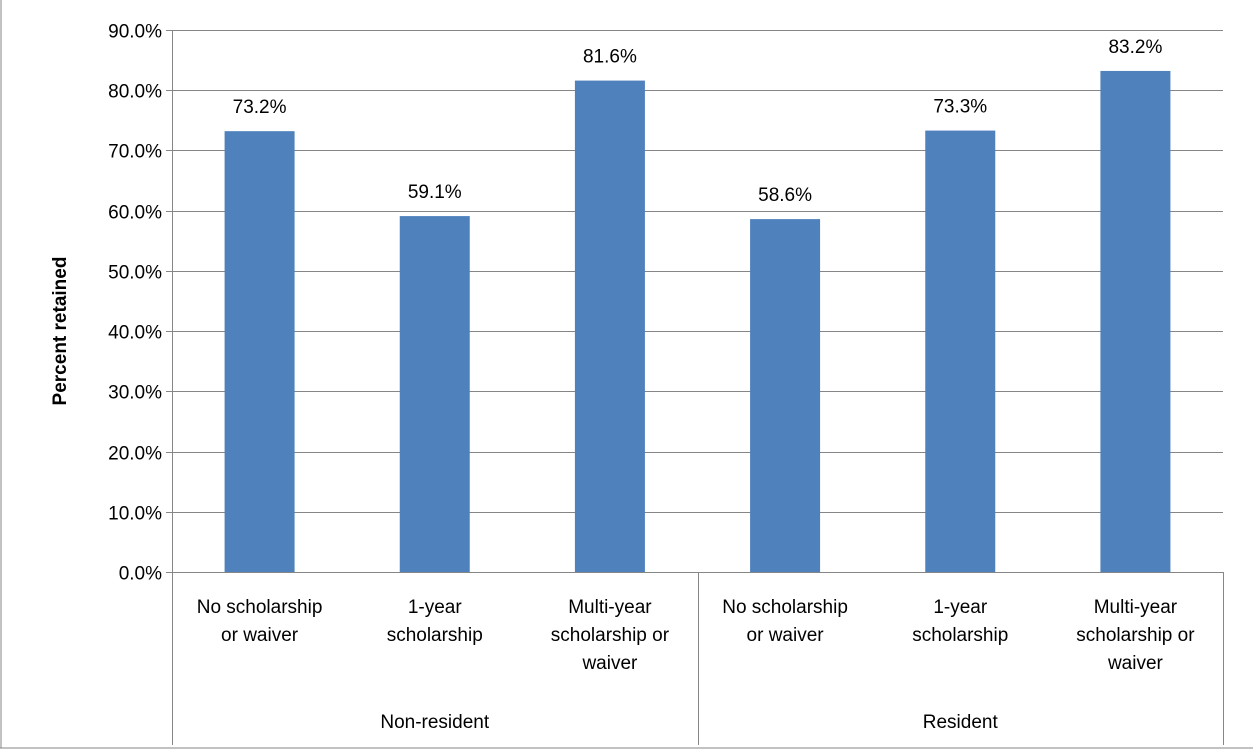  I want to click on data-label: 73.2%, so click(260, 107).